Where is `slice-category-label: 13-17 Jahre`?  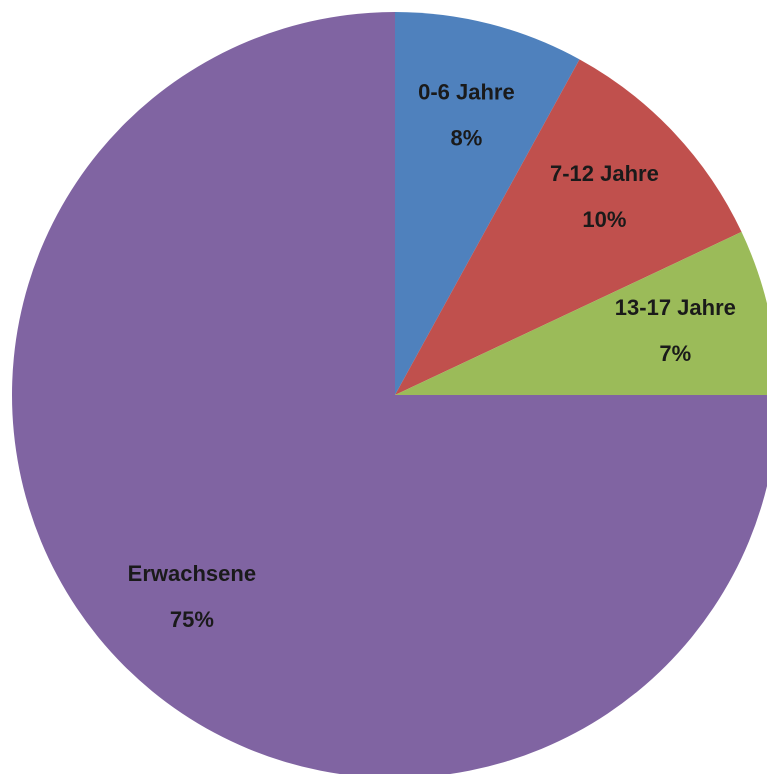 slice-category-label: 13-17 Jahre is located at coordinates (675, 307).